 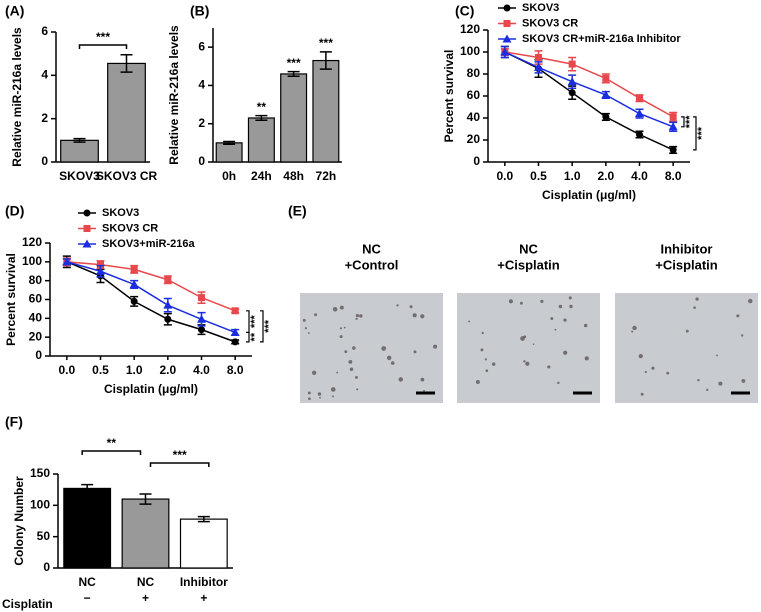 What do you see at coordinates (19, 521) in the screenshot?
I see `y-axis-label: Colony Number` at bounding box center [19, 521].